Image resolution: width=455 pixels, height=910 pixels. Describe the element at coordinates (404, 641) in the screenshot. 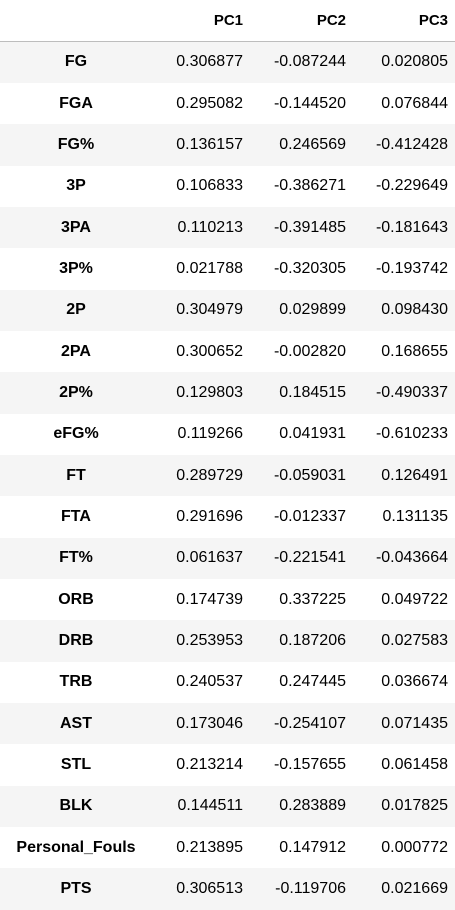

I see `cell-pc3: 0.027583` at that location.